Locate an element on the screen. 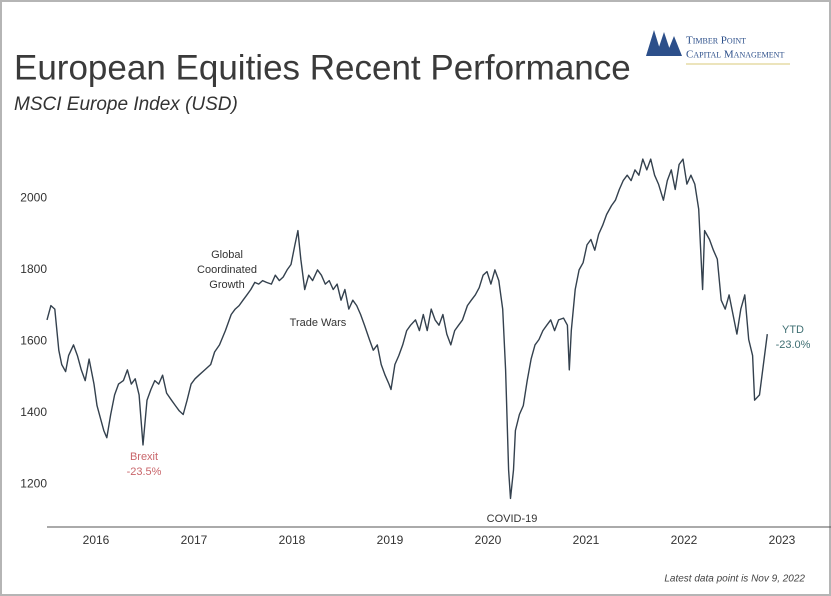  logo-line: Timber Point is located at coordinates (716, 41).